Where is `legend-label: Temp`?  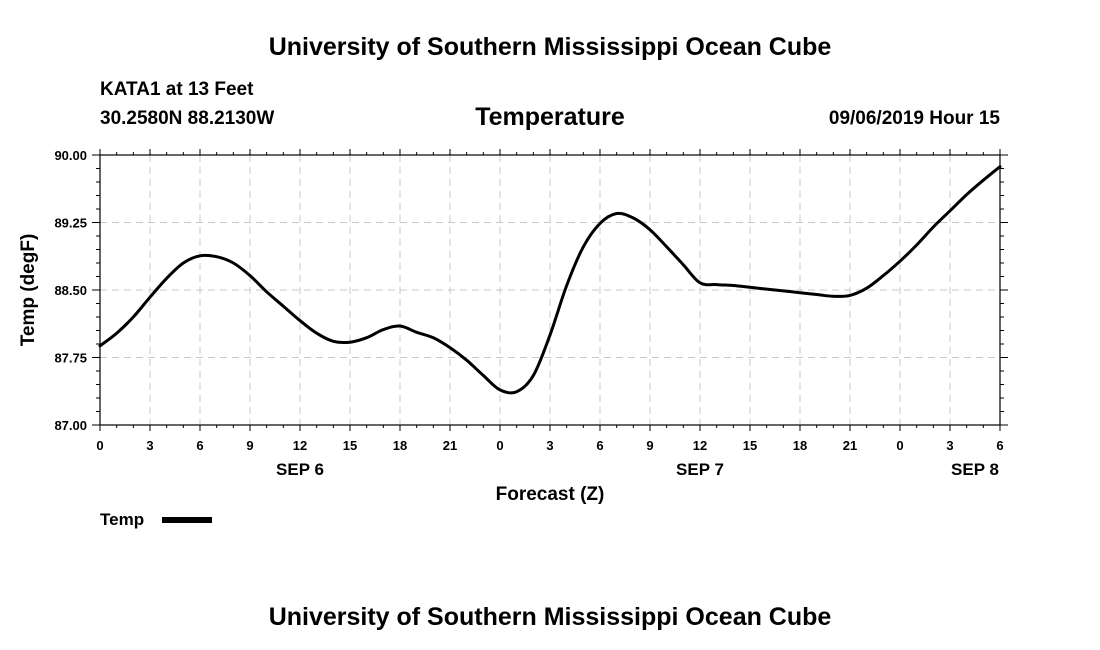
legend-label: Temp is located at coordinates (122, 519).